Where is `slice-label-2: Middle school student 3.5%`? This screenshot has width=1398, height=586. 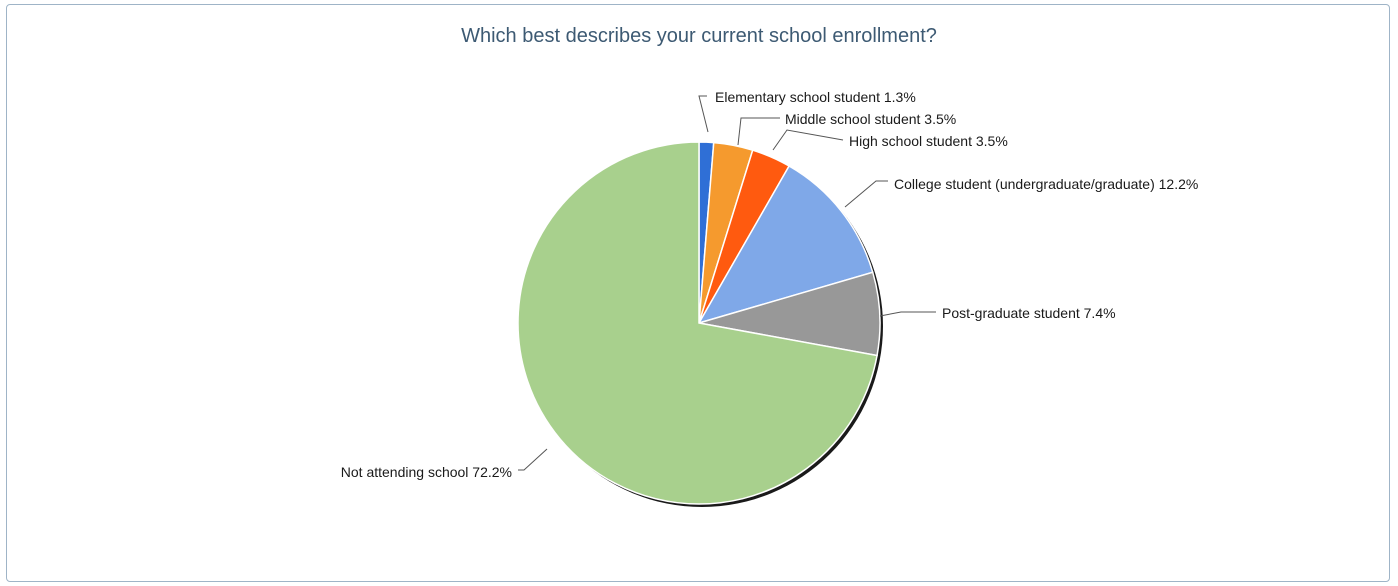
slice-label-2: Middle school student 3.5% is located at coordinates (870, 119).